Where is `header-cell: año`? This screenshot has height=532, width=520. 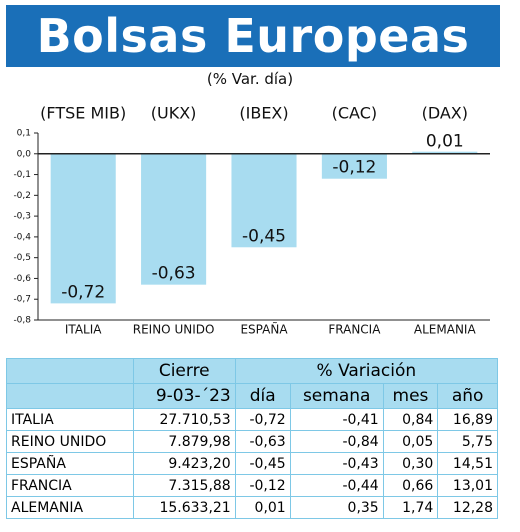 header-cell: año is located at coordinates (467, 396).